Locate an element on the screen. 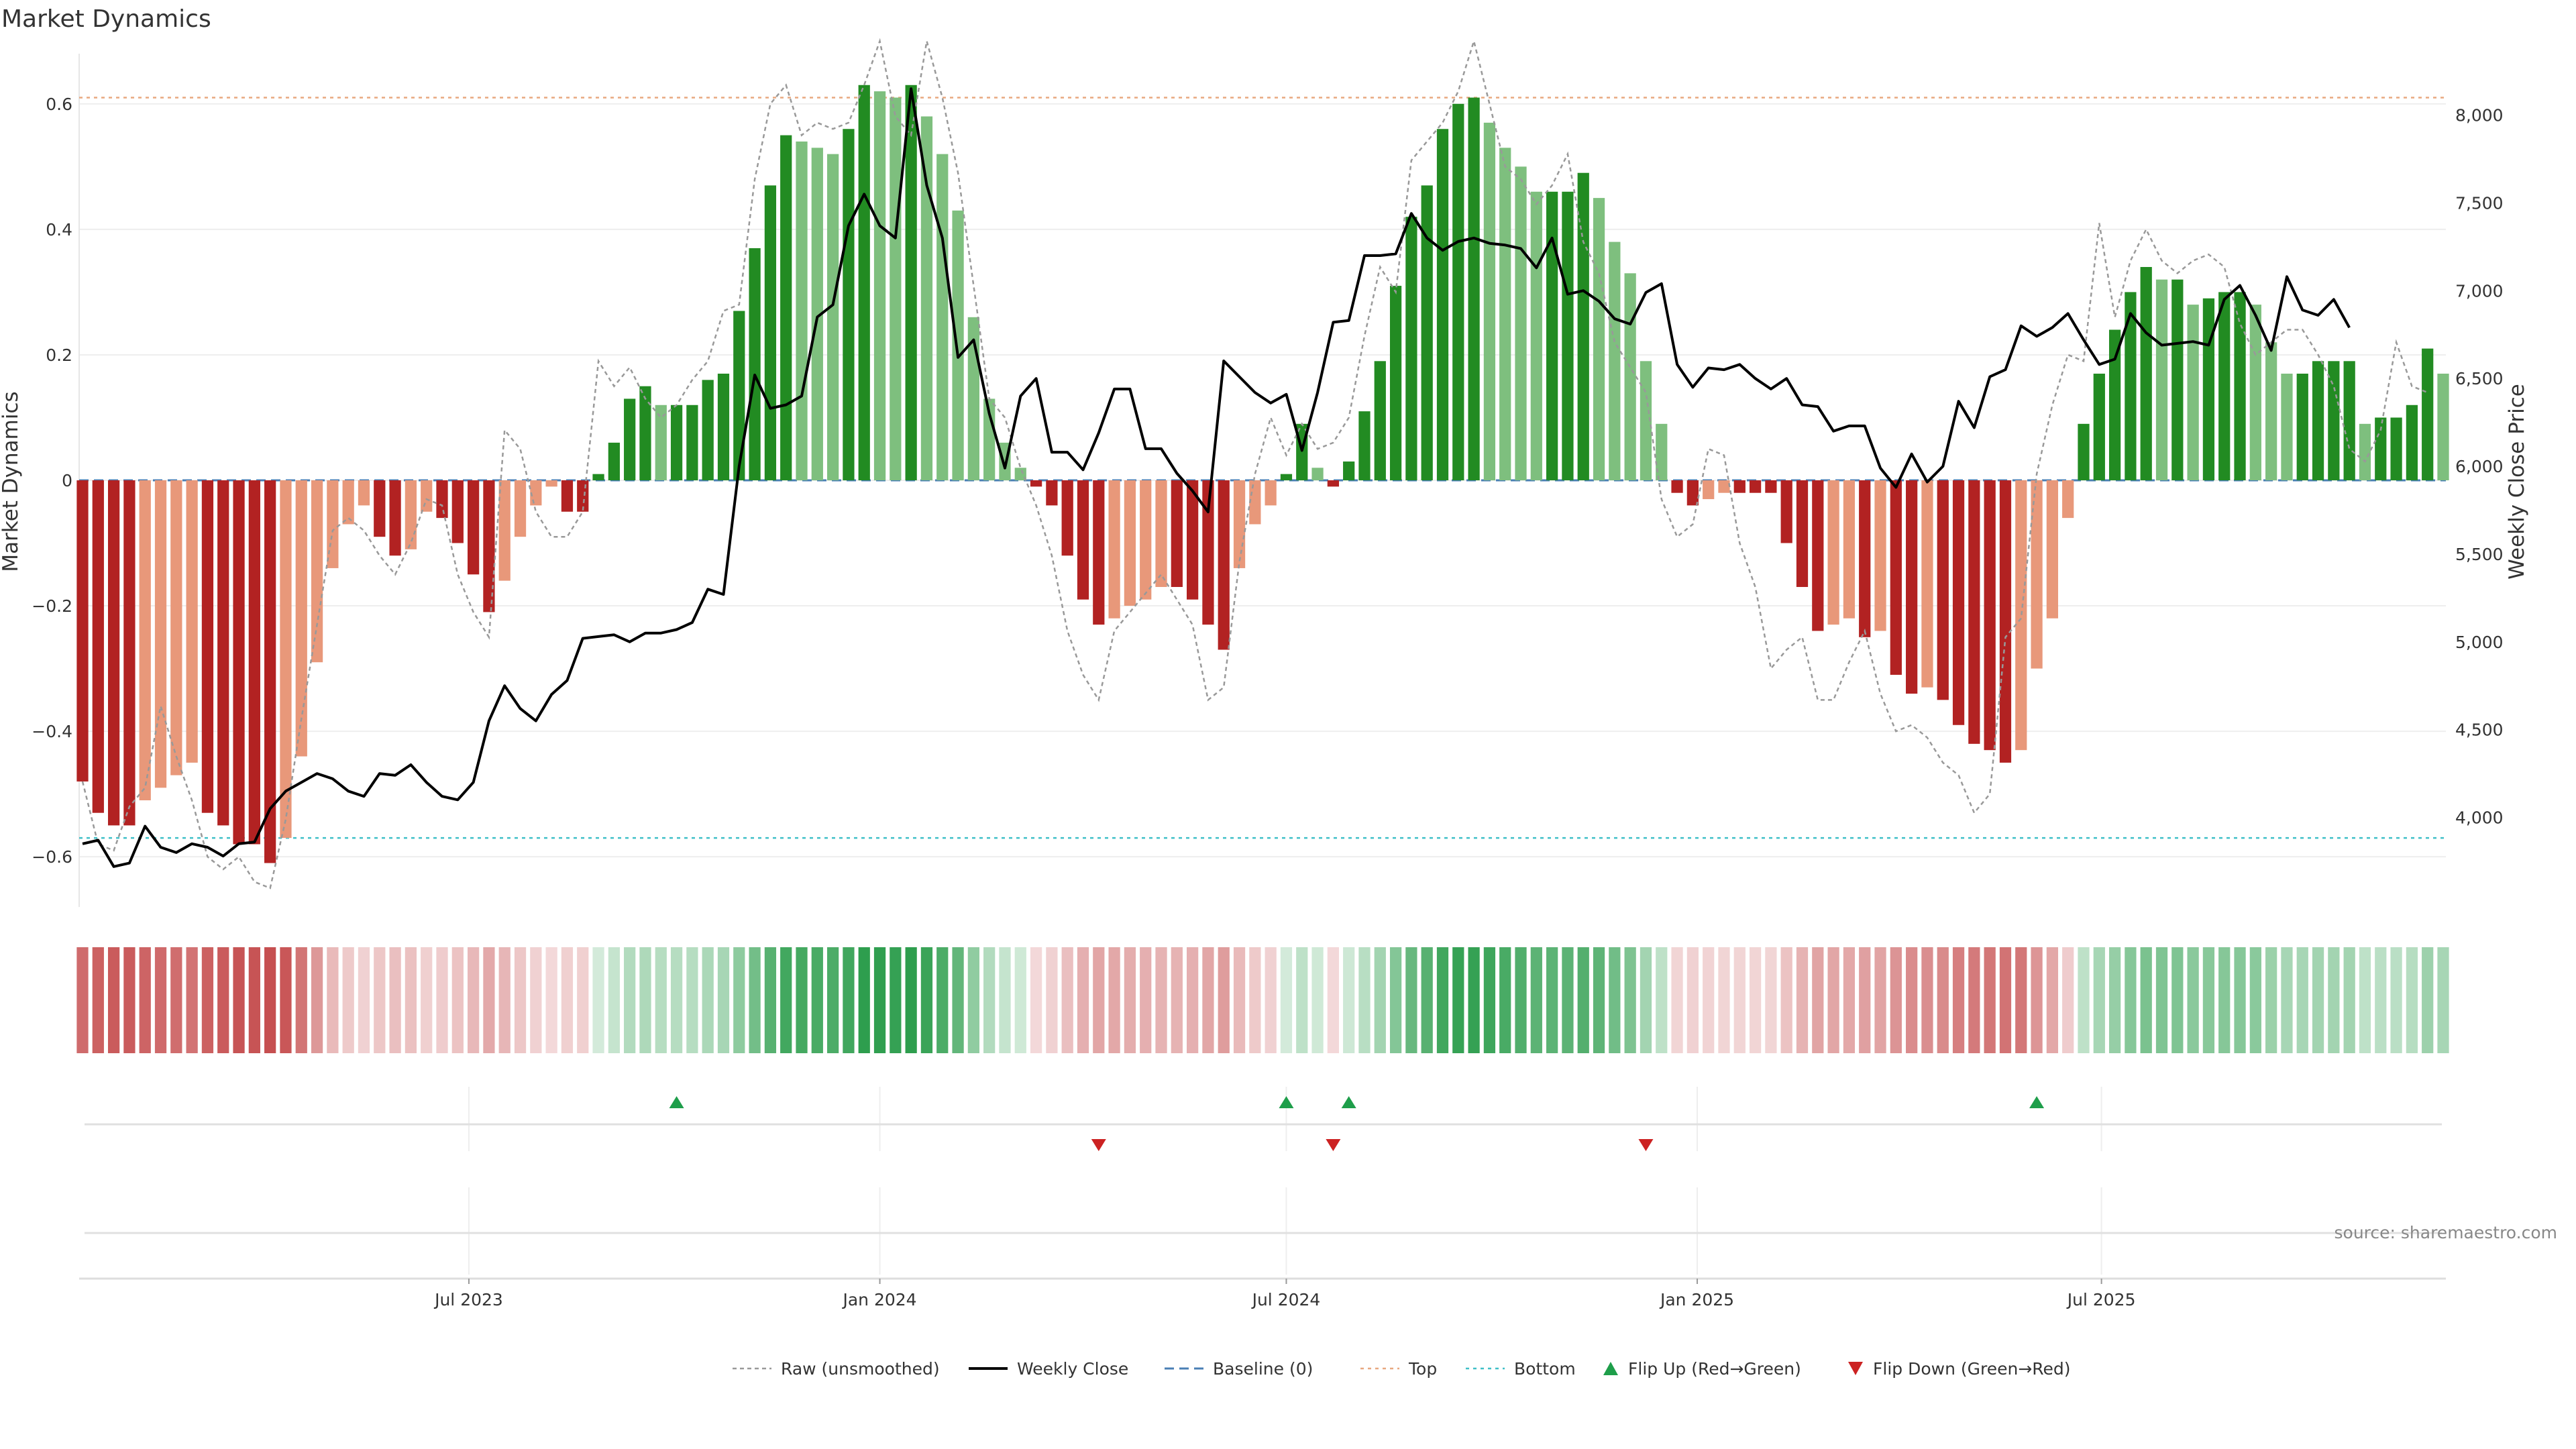 The height and width of the screenshot is (1449, 2576). legend-label: Bottom is located at coordinates (1545, 1369).